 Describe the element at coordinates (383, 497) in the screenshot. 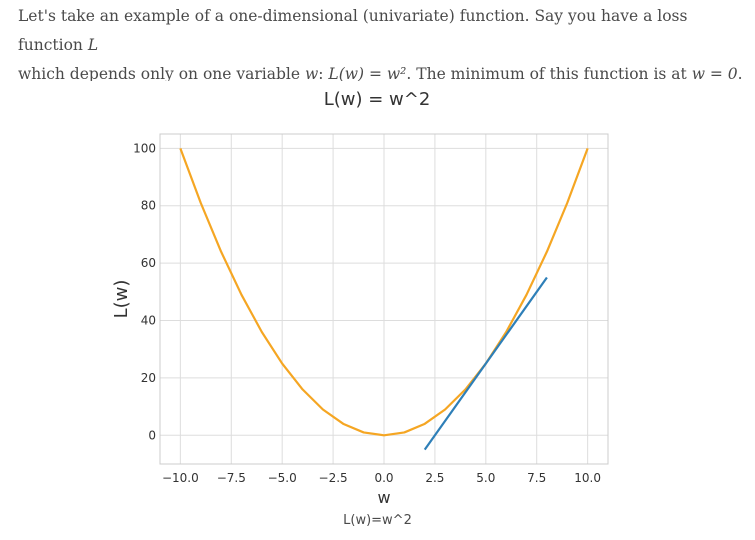

I see `x-axis-label: w` at that location.